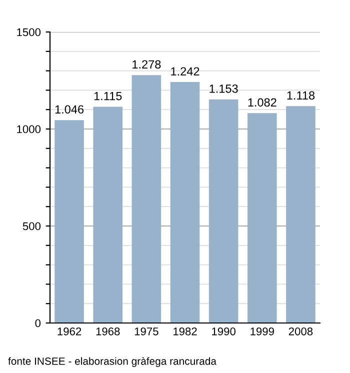 Image resolution: width=350 pixels, height=373 pixels. I want to click on x-tick-label: 1962, so click(70, 331).